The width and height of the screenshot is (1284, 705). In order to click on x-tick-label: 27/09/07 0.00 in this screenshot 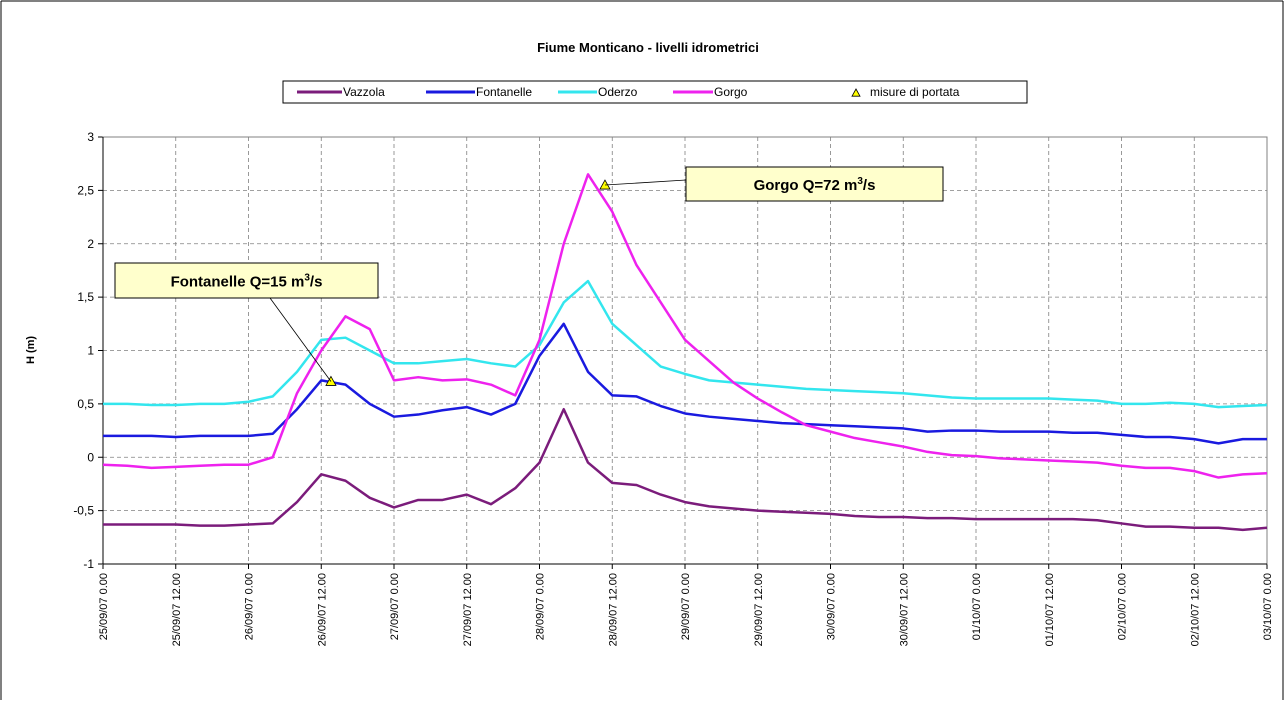, I will do `click(395, 606)`.